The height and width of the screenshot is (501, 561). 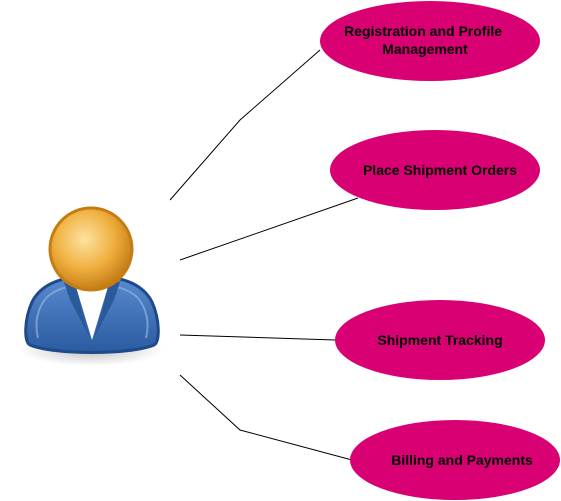 I want to click on use-case-shipment-tracking: Shipment Tracking, so click(x=440, y=340).